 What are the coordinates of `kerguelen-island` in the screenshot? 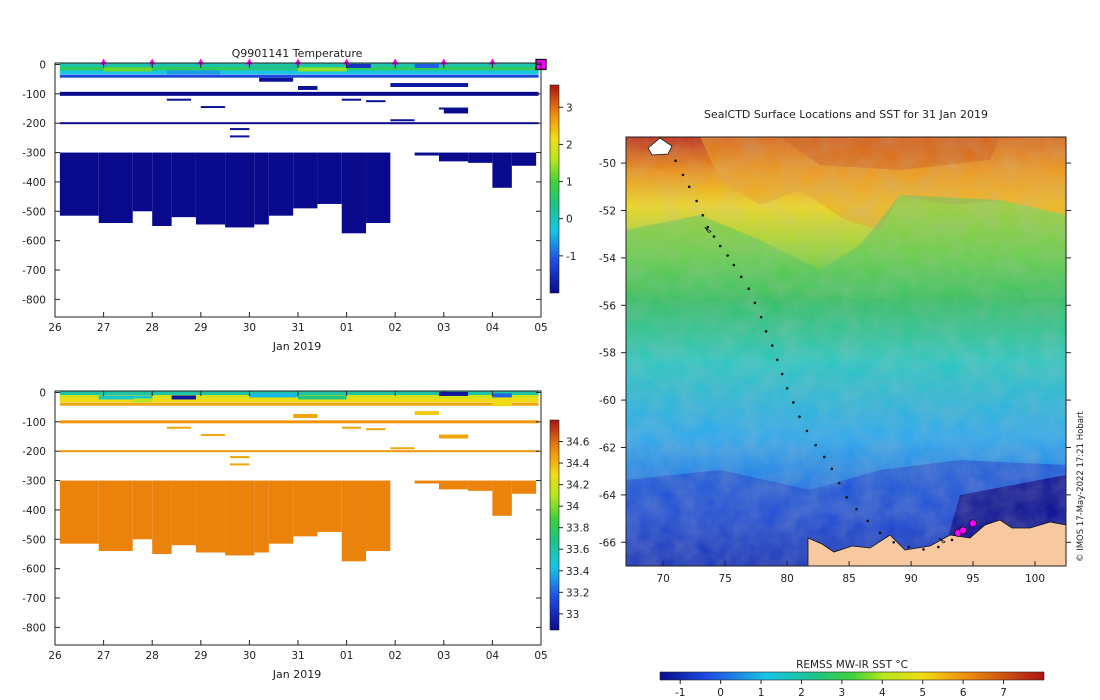 It's located at (660, 146).